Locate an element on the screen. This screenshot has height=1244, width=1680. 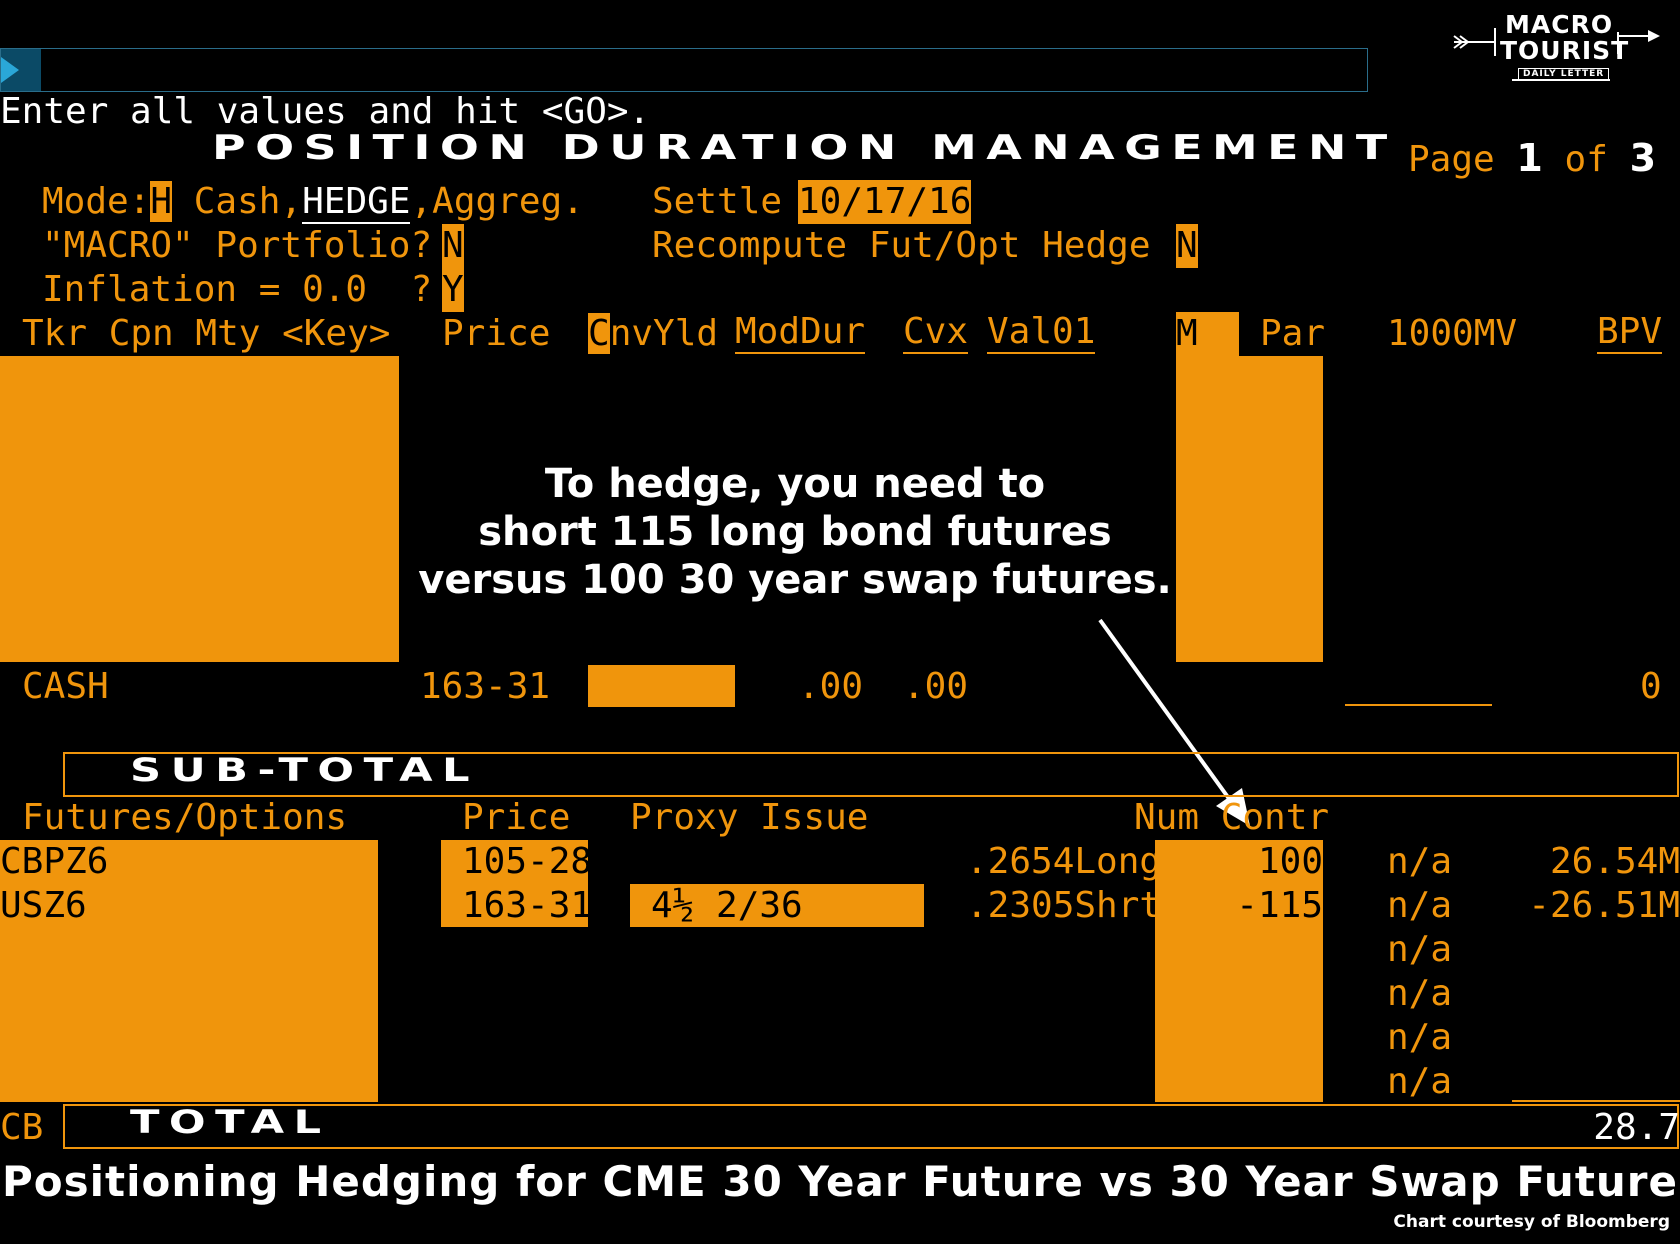
cnvyld-rest: nvYld is located at coordinates (664, 333).